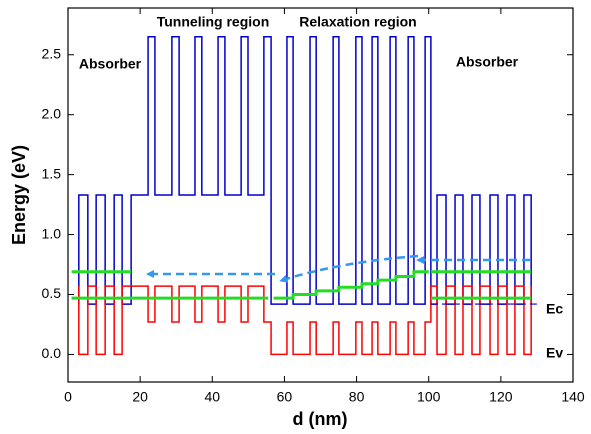 The width and height of the screenshot is (591, 434). Describe the element at coordinates (213, 22) in the screenshot. I see `annotation: Tunneling region` at that location.